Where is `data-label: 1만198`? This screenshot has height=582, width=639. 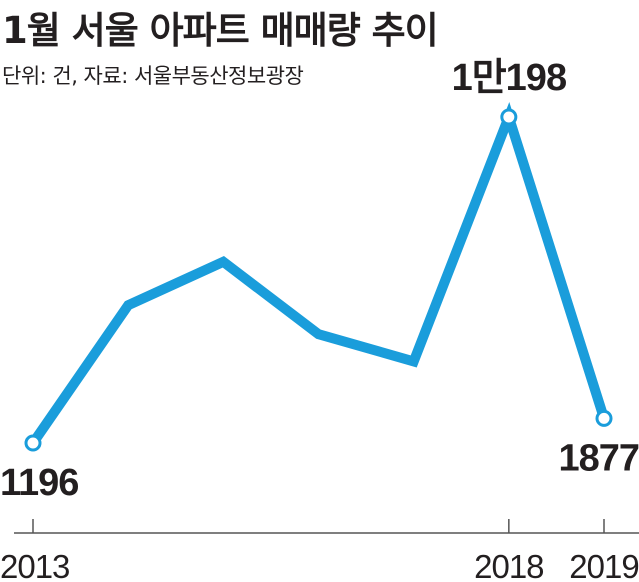
data-label: 1만198 is located at coordinates (509, 78).